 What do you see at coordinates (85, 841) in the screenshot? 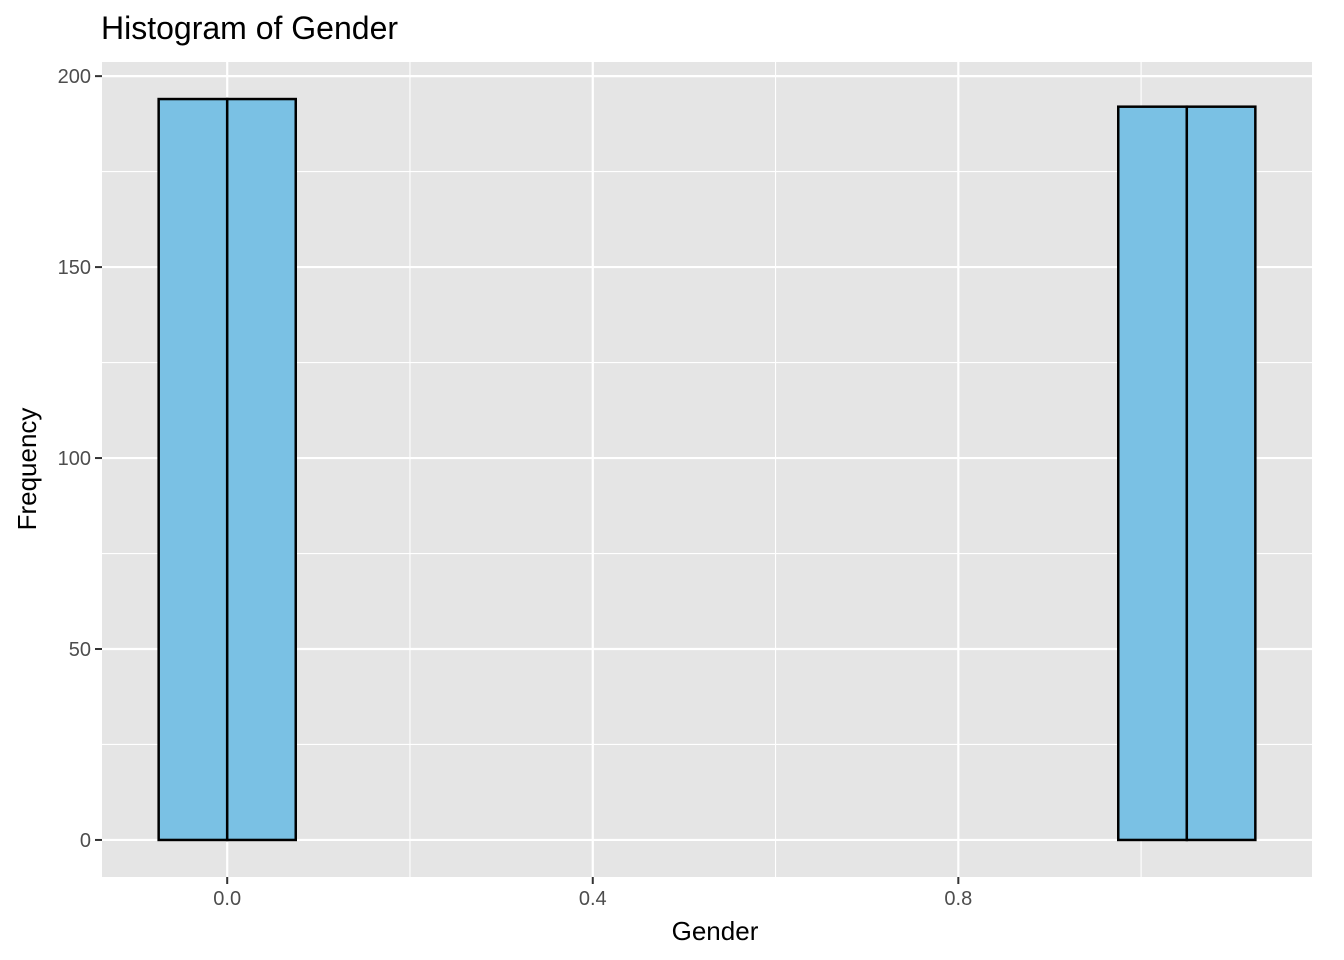
I see `y-tick-label: 0` at bounding box center [85, 841].